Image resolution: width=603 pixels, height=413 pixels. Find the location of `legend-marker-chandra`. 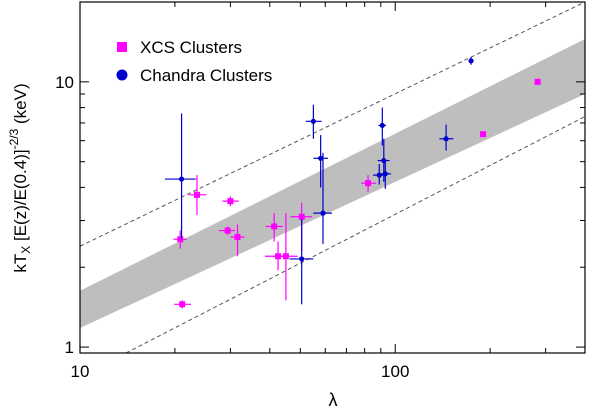

legend-marker-chandra is located at coordinates (122, 75).